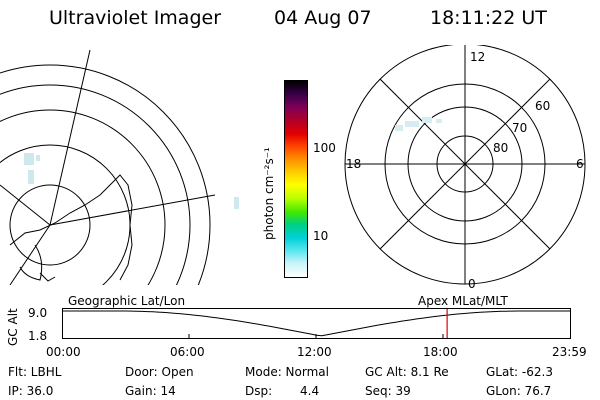 This screenshot has height=400, width=600. Describe the element at coordinates (187, 352) in the screenshot. I see `timeline-xtick-0600: 06:00` at that location.